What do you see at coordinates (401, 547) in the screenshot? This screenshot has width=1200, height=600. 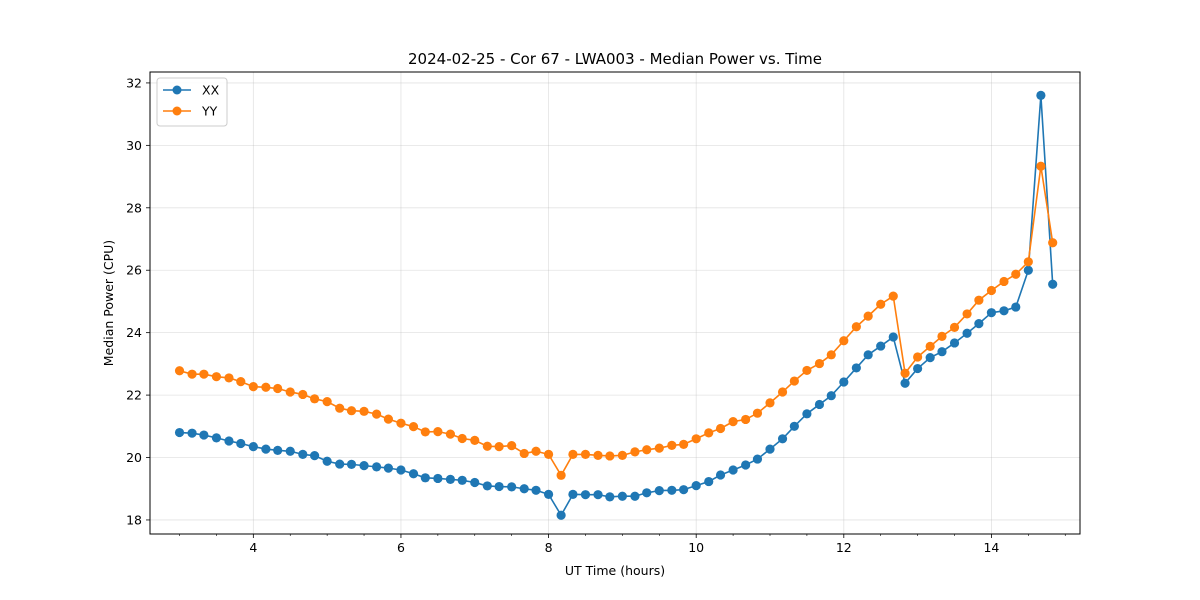 I see `x-tick-label: 6` at bounding box center [401, 547].